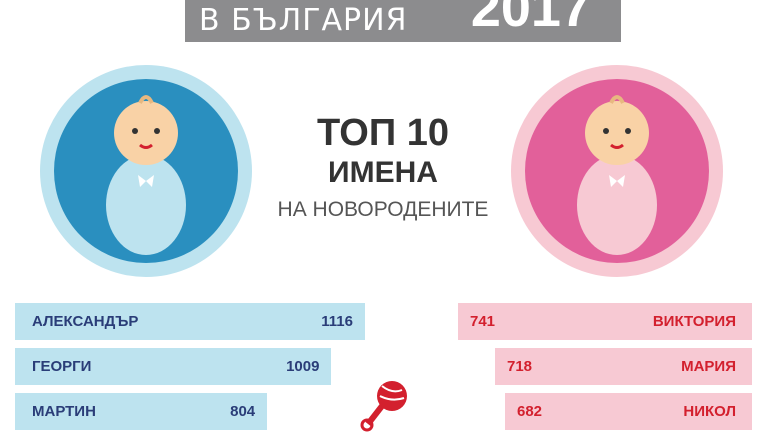 The height and width of the screenshot is (432, 768). I want to click on bar-boy: МАРТИН 804, so click(141, 411).